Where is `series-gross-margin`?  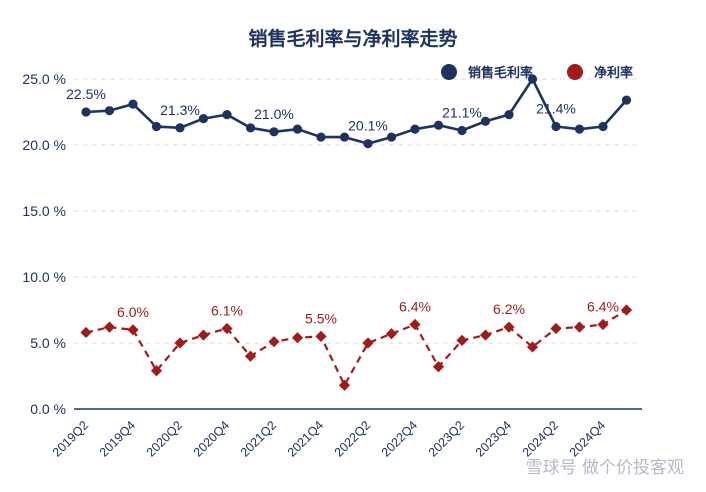 series-gross-margin is located at coordinates (356, 111).